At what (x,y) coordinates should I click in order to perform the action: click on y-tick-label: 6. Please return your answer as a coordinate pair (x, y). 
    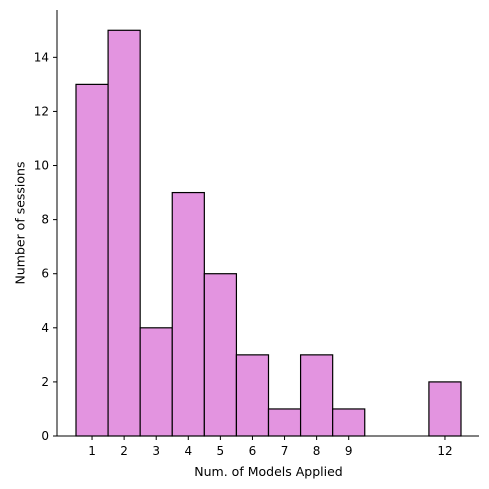
    Looking at the image, I should click on (45, 274).